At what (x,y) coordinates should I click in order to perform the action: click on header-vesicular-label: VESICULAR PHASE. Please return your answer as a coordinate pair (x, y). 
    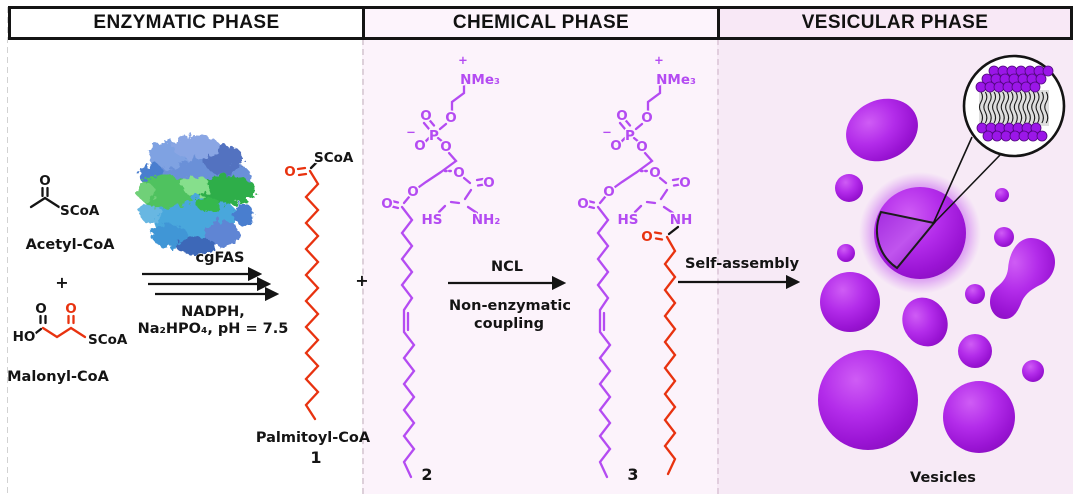
    Looking at the image, I should click on (895, 22).